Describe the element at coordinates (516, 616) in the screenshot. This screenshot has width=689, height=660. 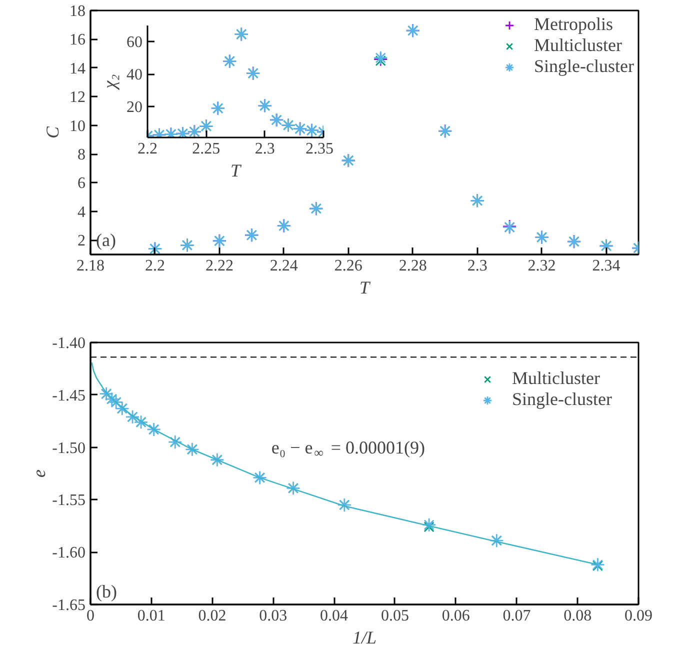
I see `x-tick-label: 0.07` at that location.